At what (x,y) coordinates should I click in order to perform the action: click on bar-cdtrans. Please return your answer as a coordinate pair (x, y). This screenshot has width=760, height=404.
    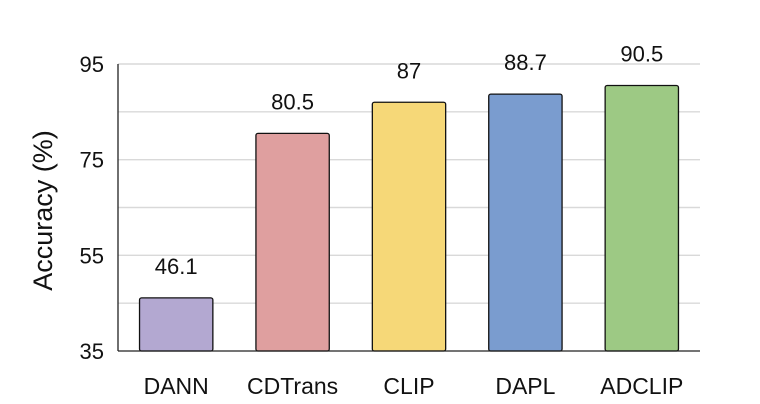
    Looking at the image, I should click on (292, 242).